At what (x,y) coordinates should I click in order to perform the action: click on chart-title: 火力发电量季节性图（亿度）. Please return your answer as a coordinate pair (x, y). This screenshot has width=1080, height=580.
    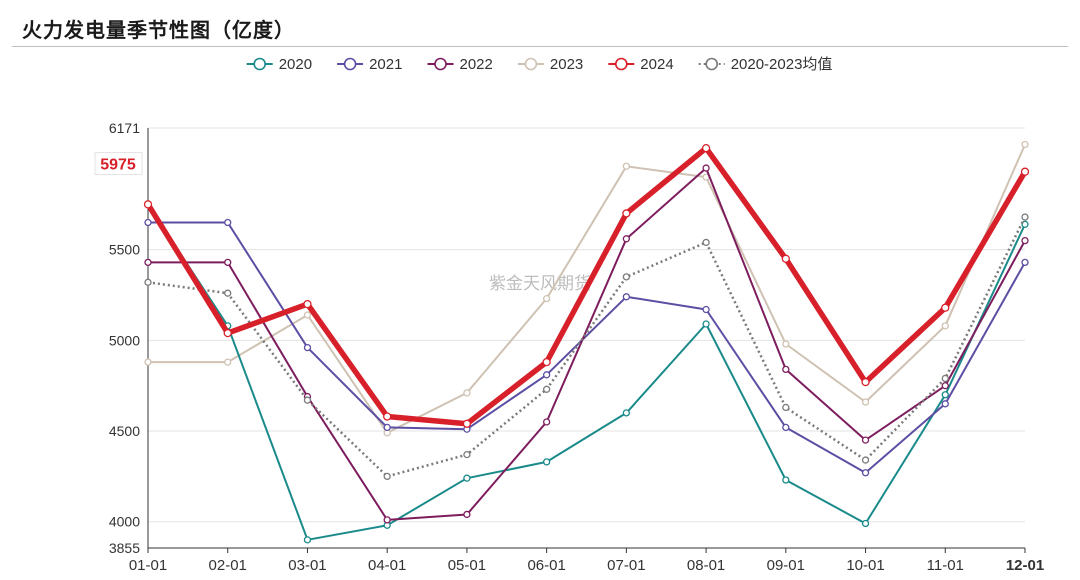
    Looking at the image, I should click on (158, 30).